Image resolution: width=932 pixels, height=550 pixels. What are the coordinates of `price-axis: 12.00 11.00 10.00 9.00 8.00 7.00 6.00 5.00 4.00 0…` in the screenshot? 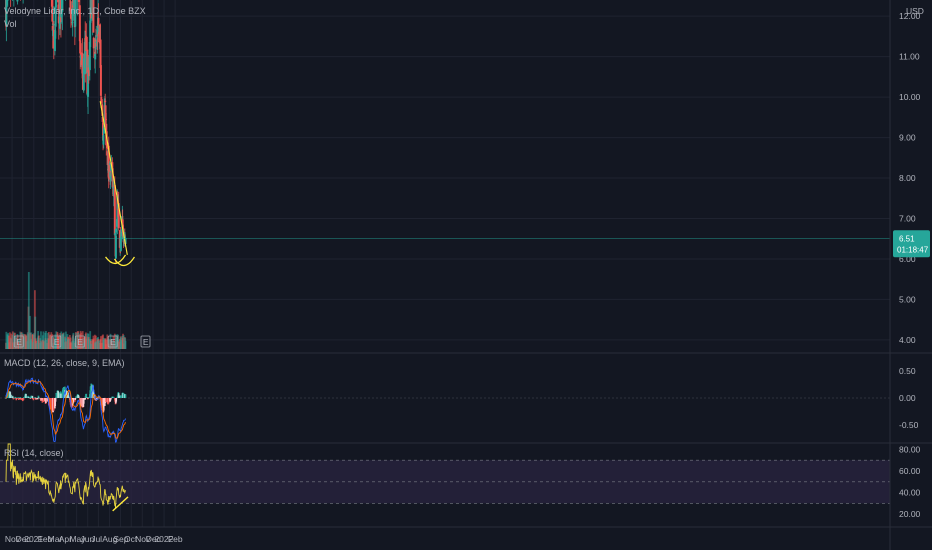 It's located at (910, 265).